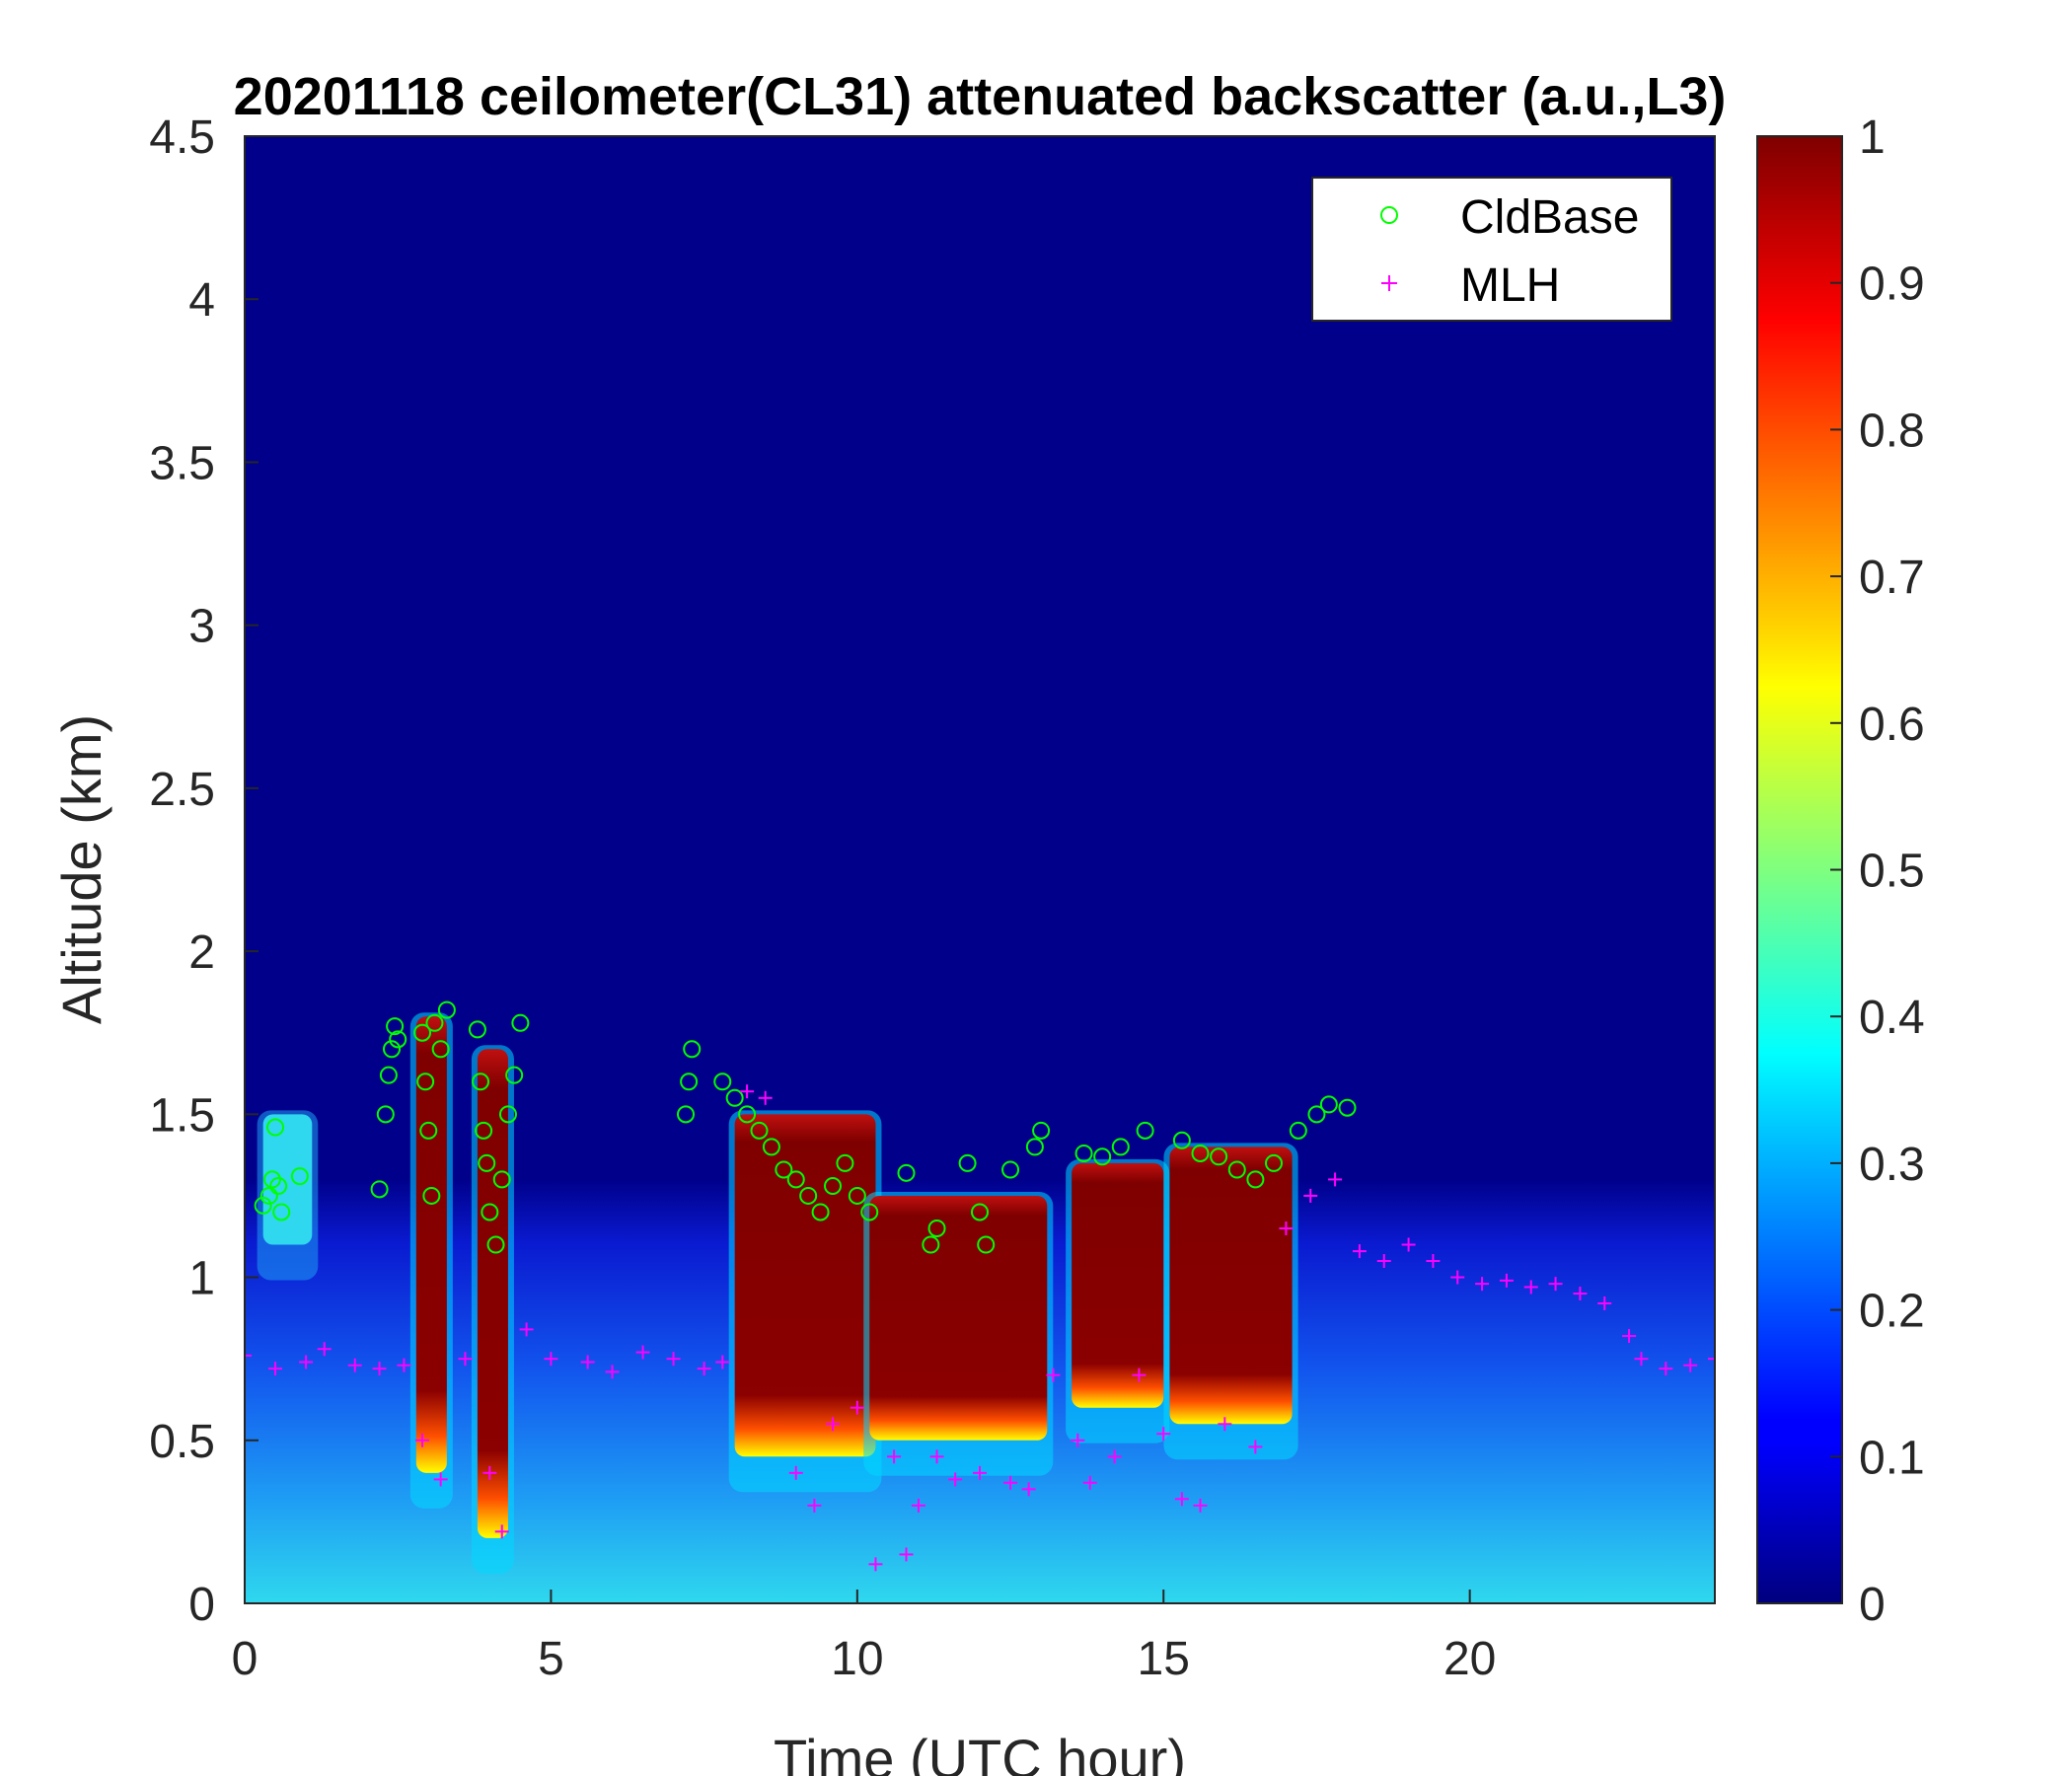  I want to click on colorbar: 0 0.1 0.2 0.3 0.4 0.5 0.6 0.7 0.8 0.9 1, so click(1840, 871).